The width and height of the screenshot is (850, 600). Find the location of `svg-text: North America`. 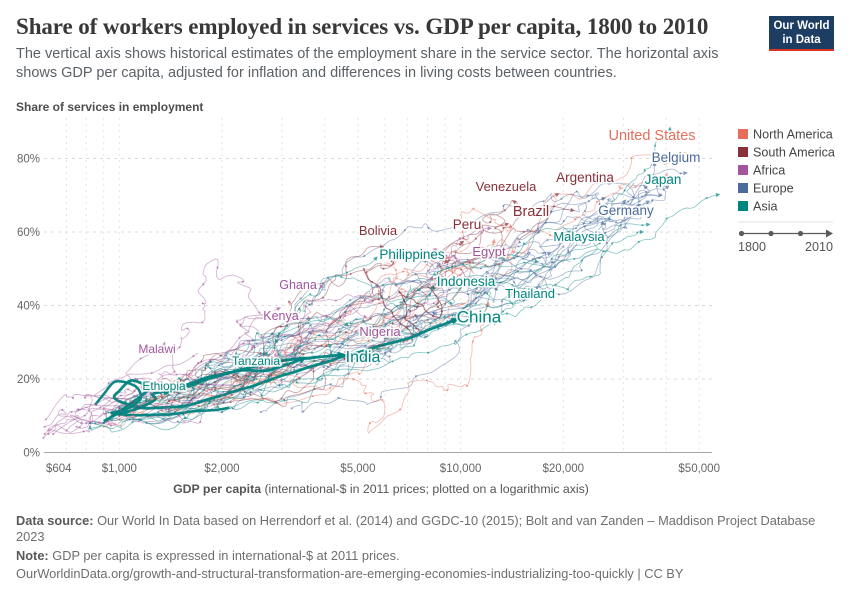

svg-text: North America is located at coordinates (793, 135).